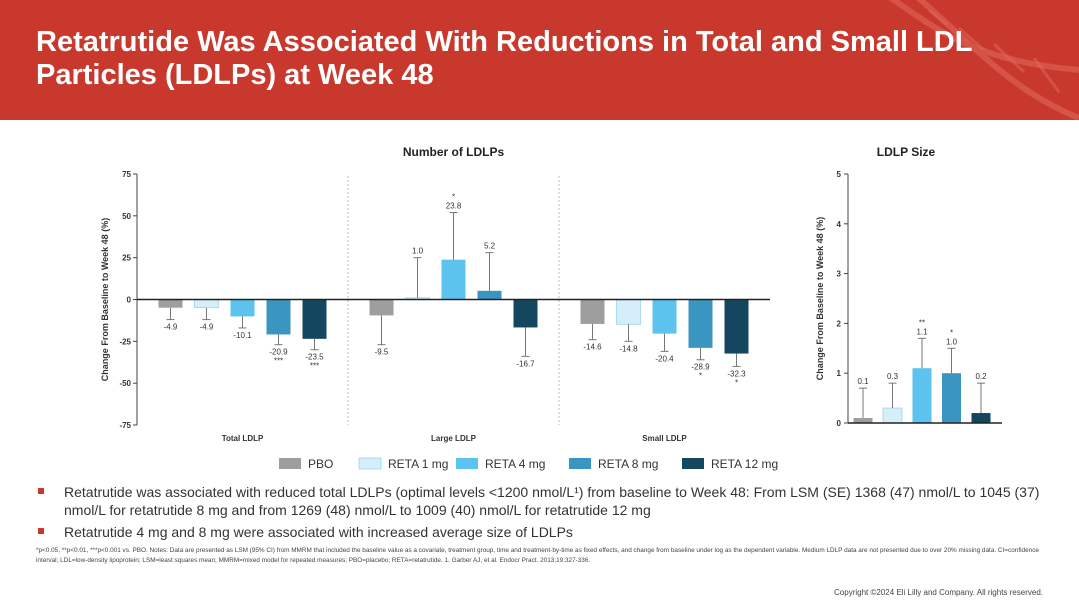 Image resolution: width=1079 pixels, height=608 pixels. Describe the element at coordinates (922, 331) in the screenshot. I see `data-label: 1.1` at that location.